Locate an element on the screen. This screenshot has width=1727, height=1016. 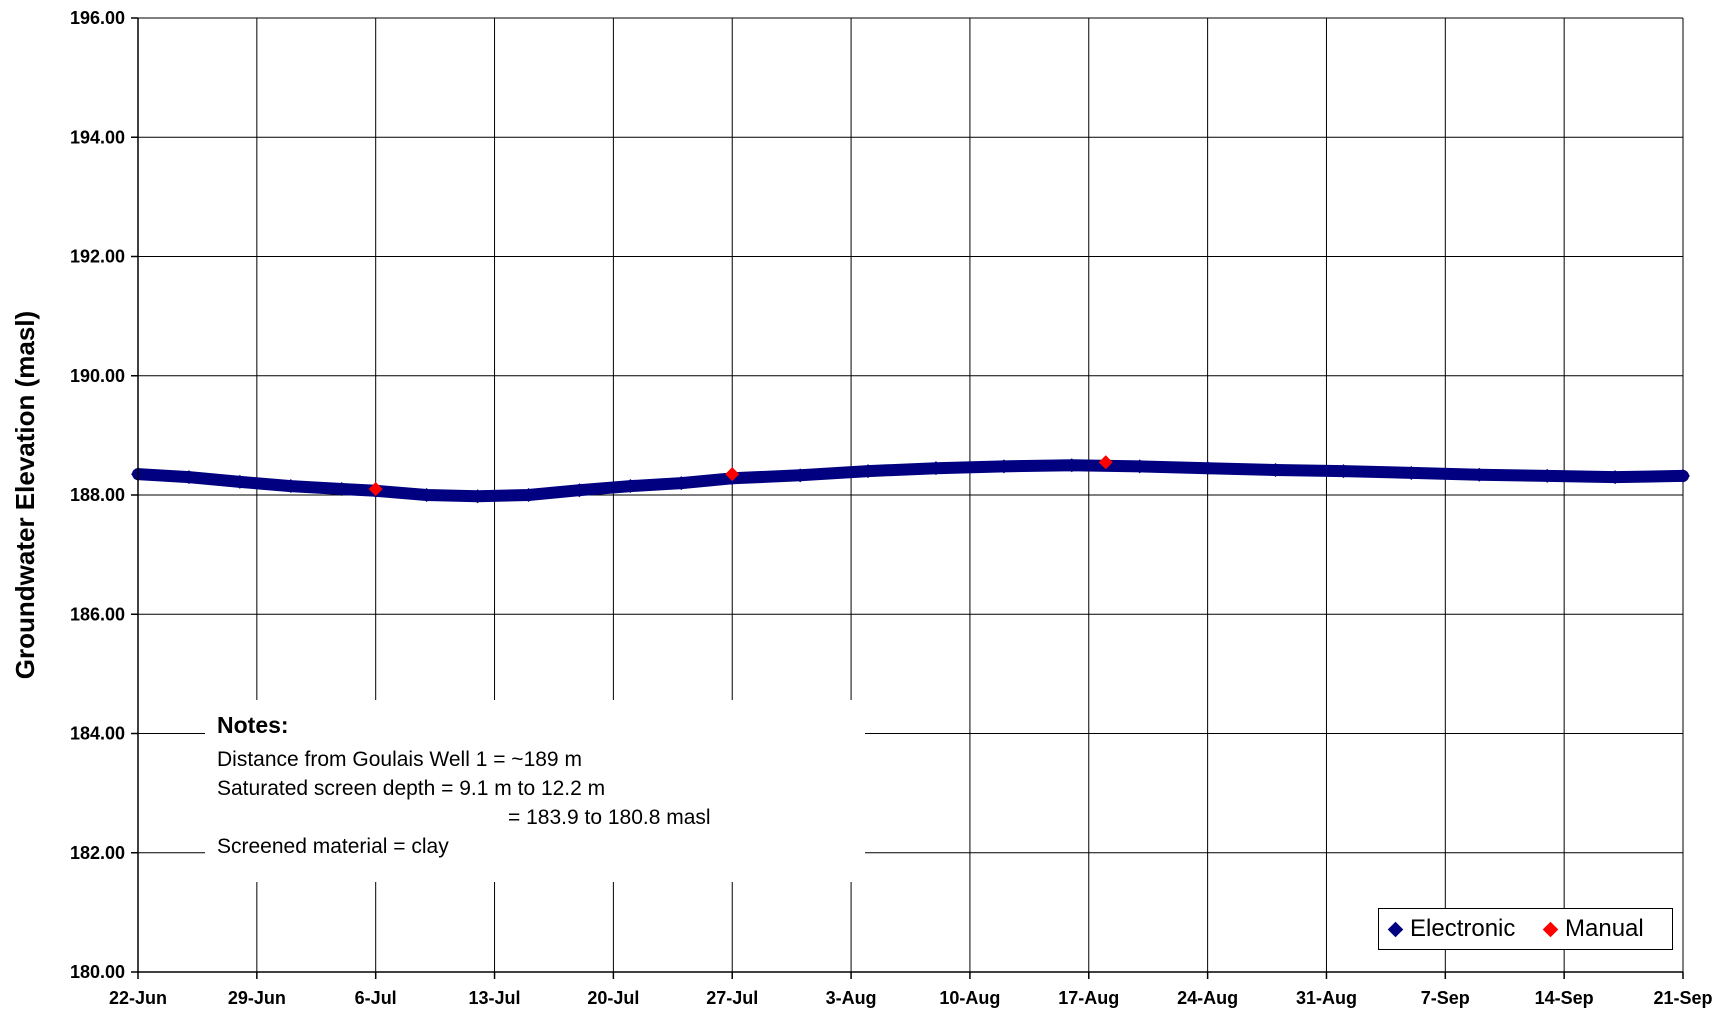
y-tick-label: 186.00 is located at coordinates (97, 614).